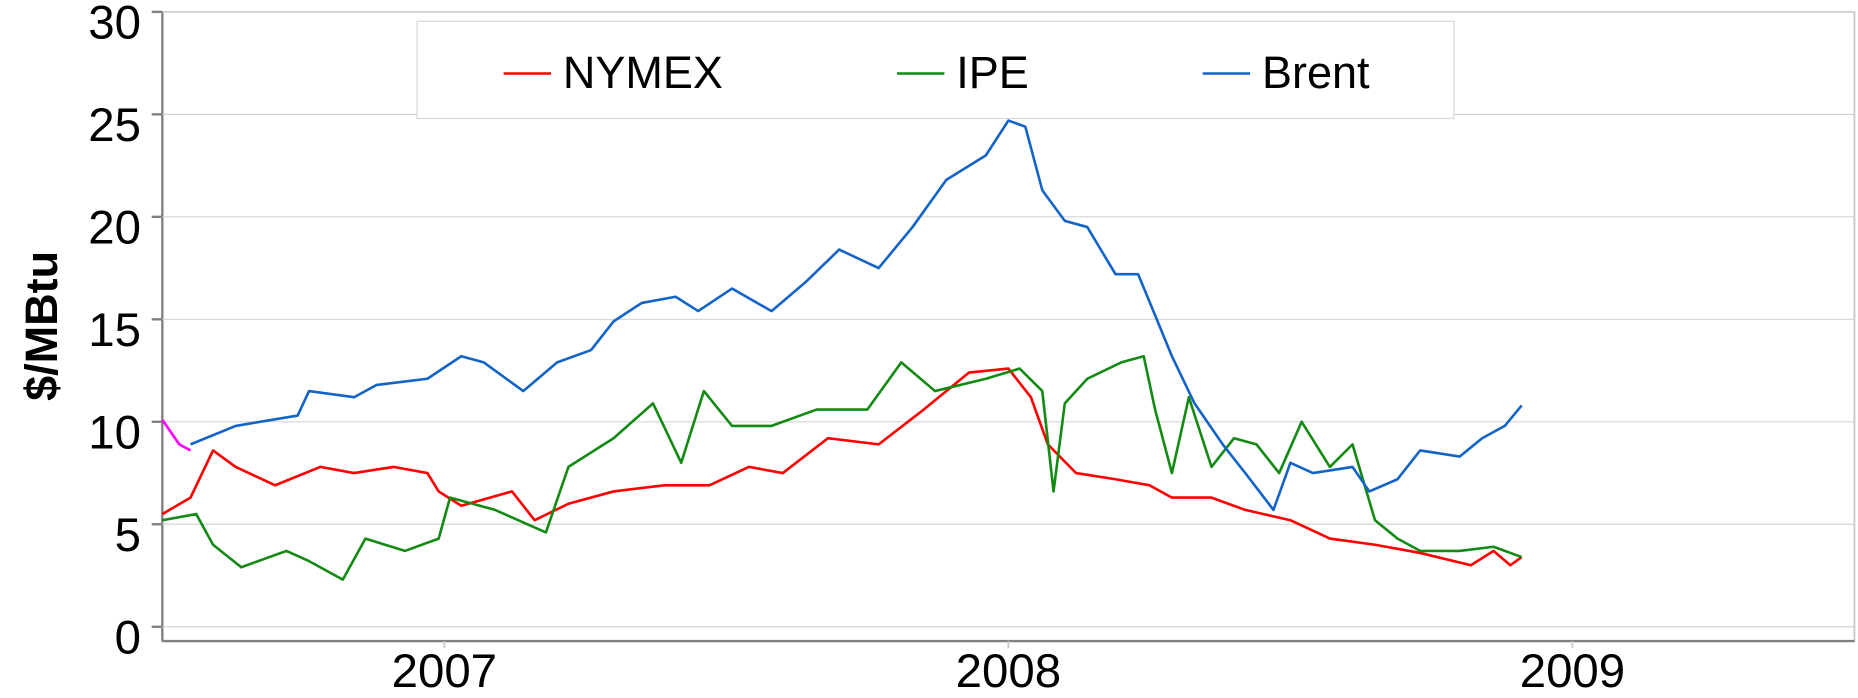 This screenshot has height=698, width=1858. Describe the element at coordinates (1316, 72) in the screenshot. I see `legend-label: Brent` at that location.